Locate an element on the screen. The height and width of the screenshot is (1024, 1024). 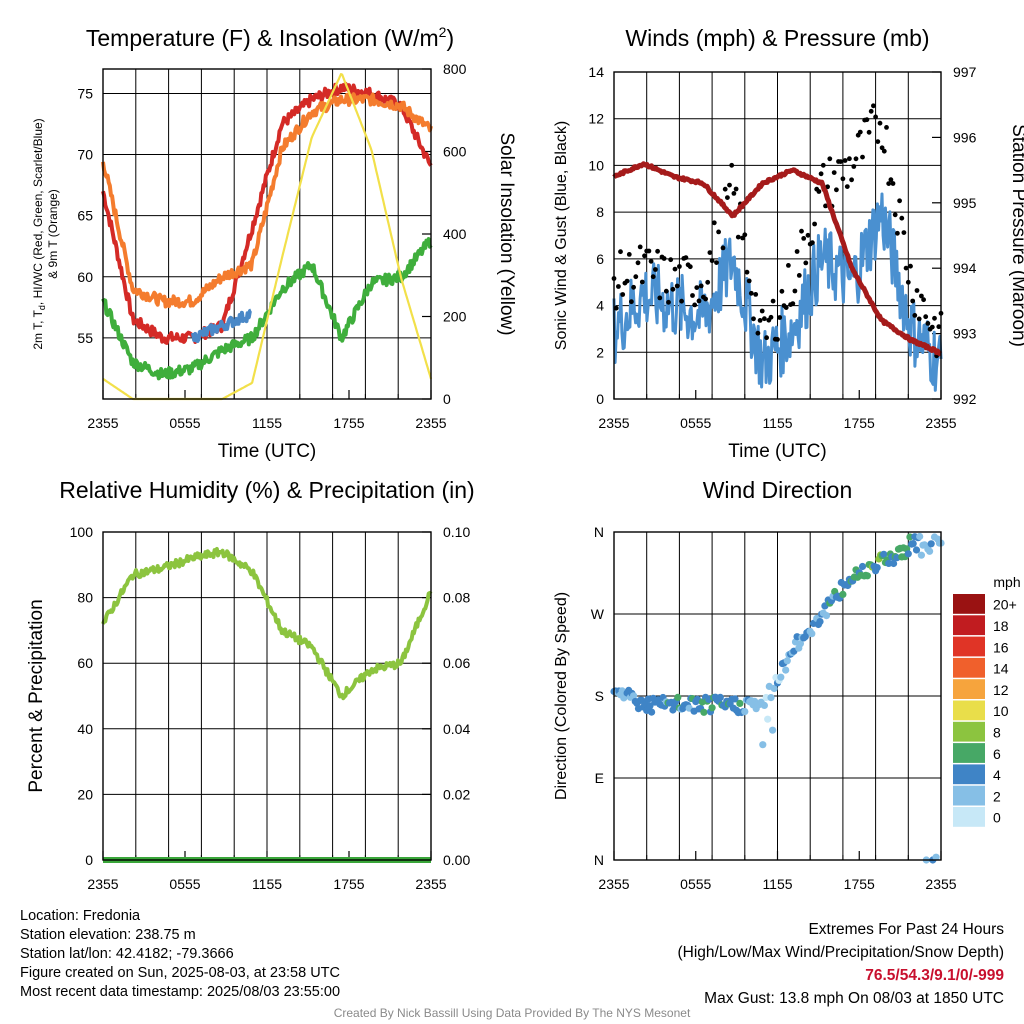
y-tick-label: E is located at coordinates (599, 778).